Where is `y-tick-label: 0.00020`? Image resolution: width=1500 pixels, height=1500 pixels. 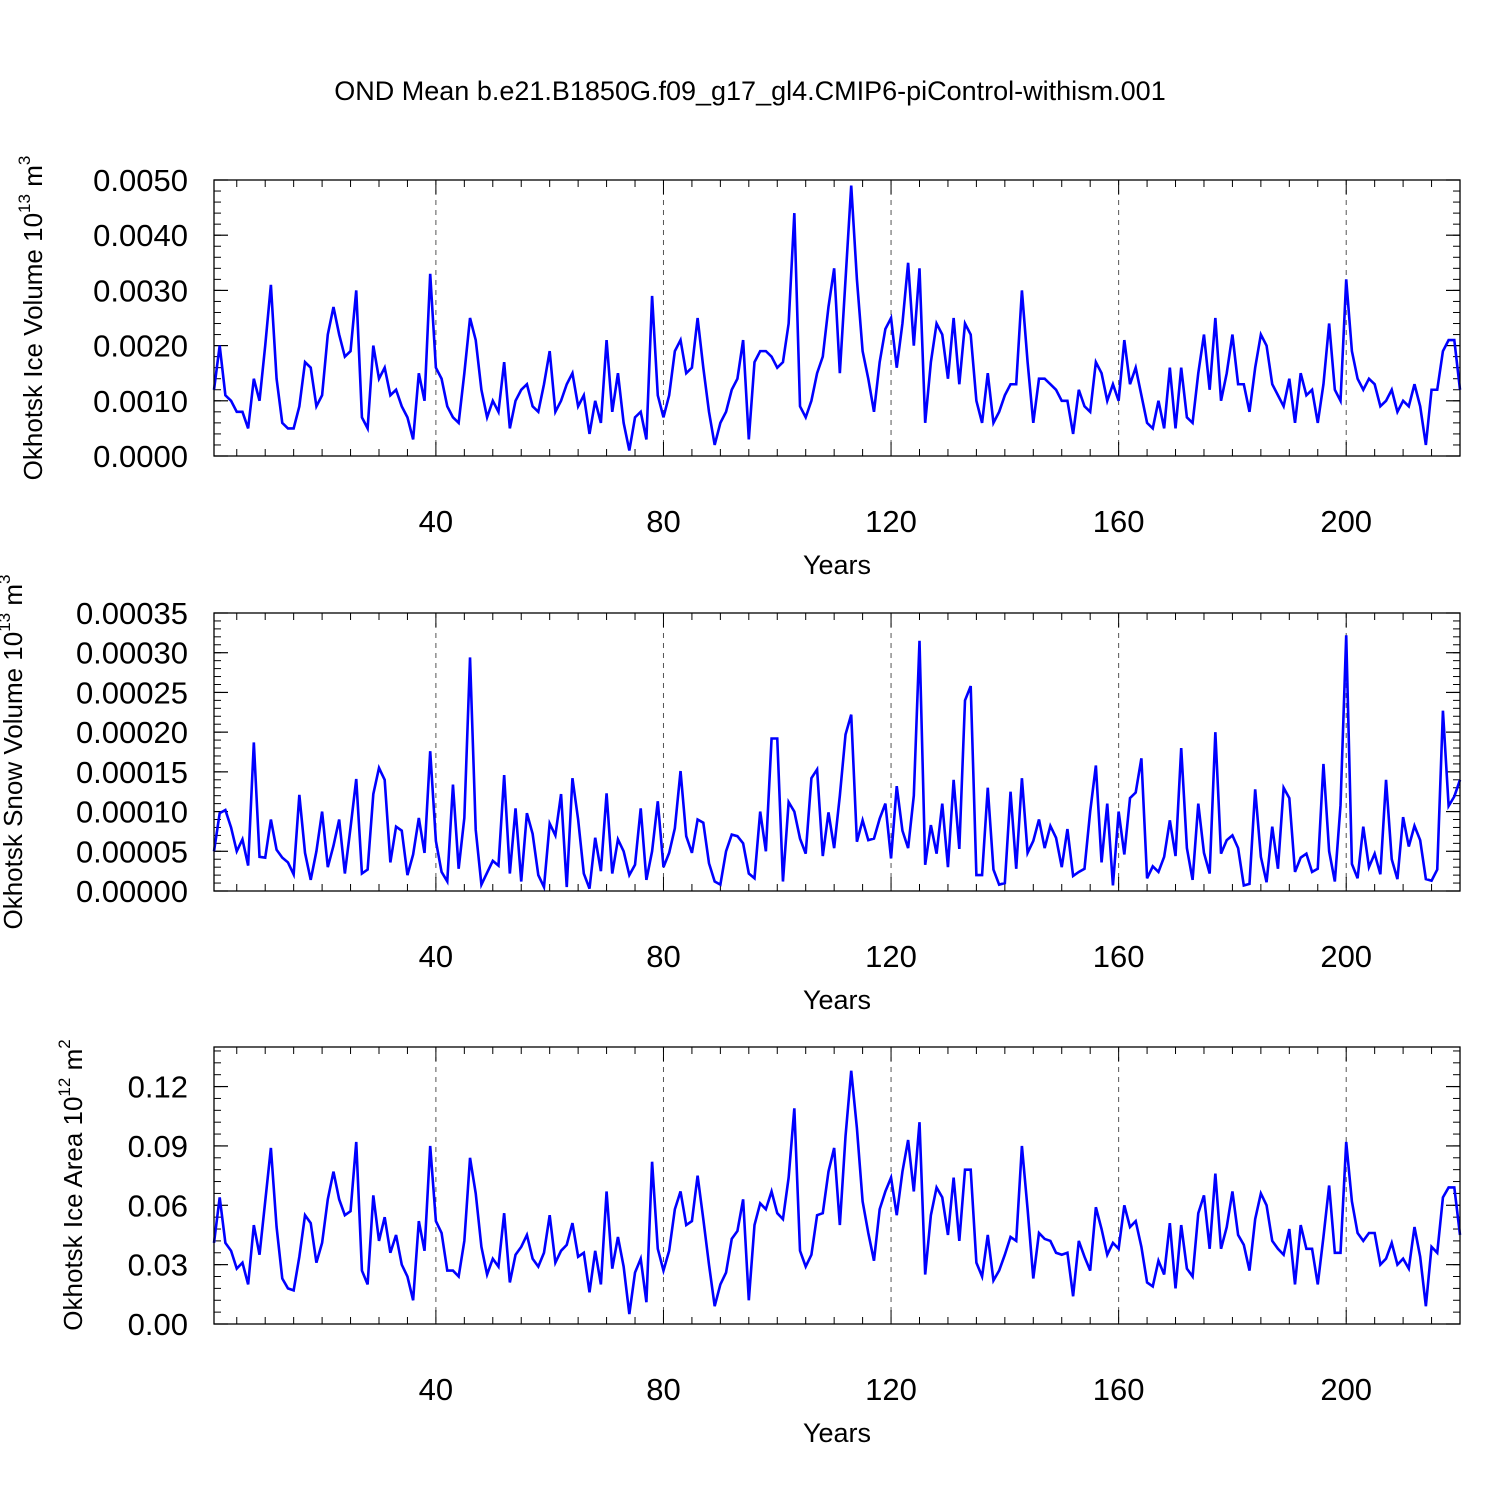
y-tick-label: 0.00020 is located at coordinates (132, 732).